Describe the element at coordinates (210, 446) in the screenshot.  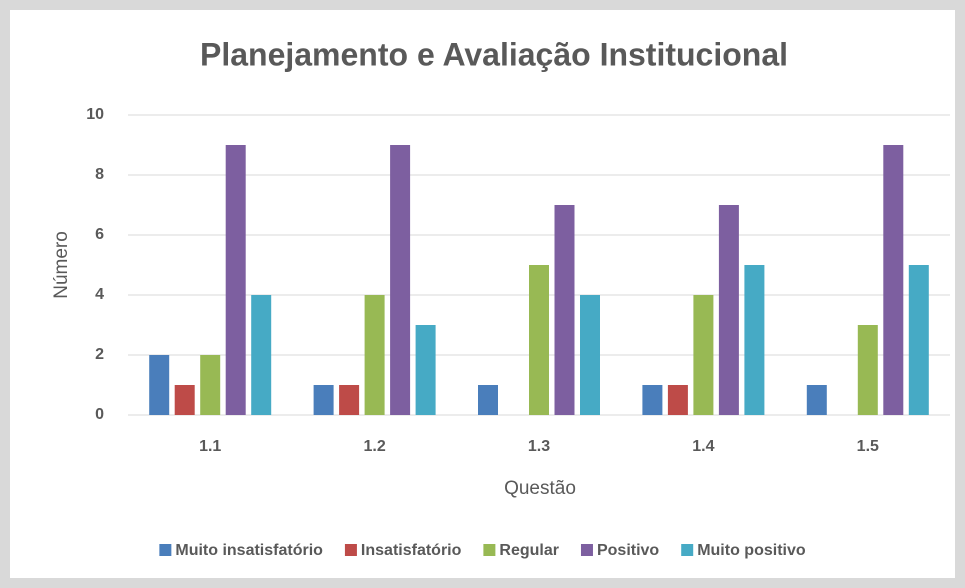
I see `x-tick-label: 1.1` at that location.